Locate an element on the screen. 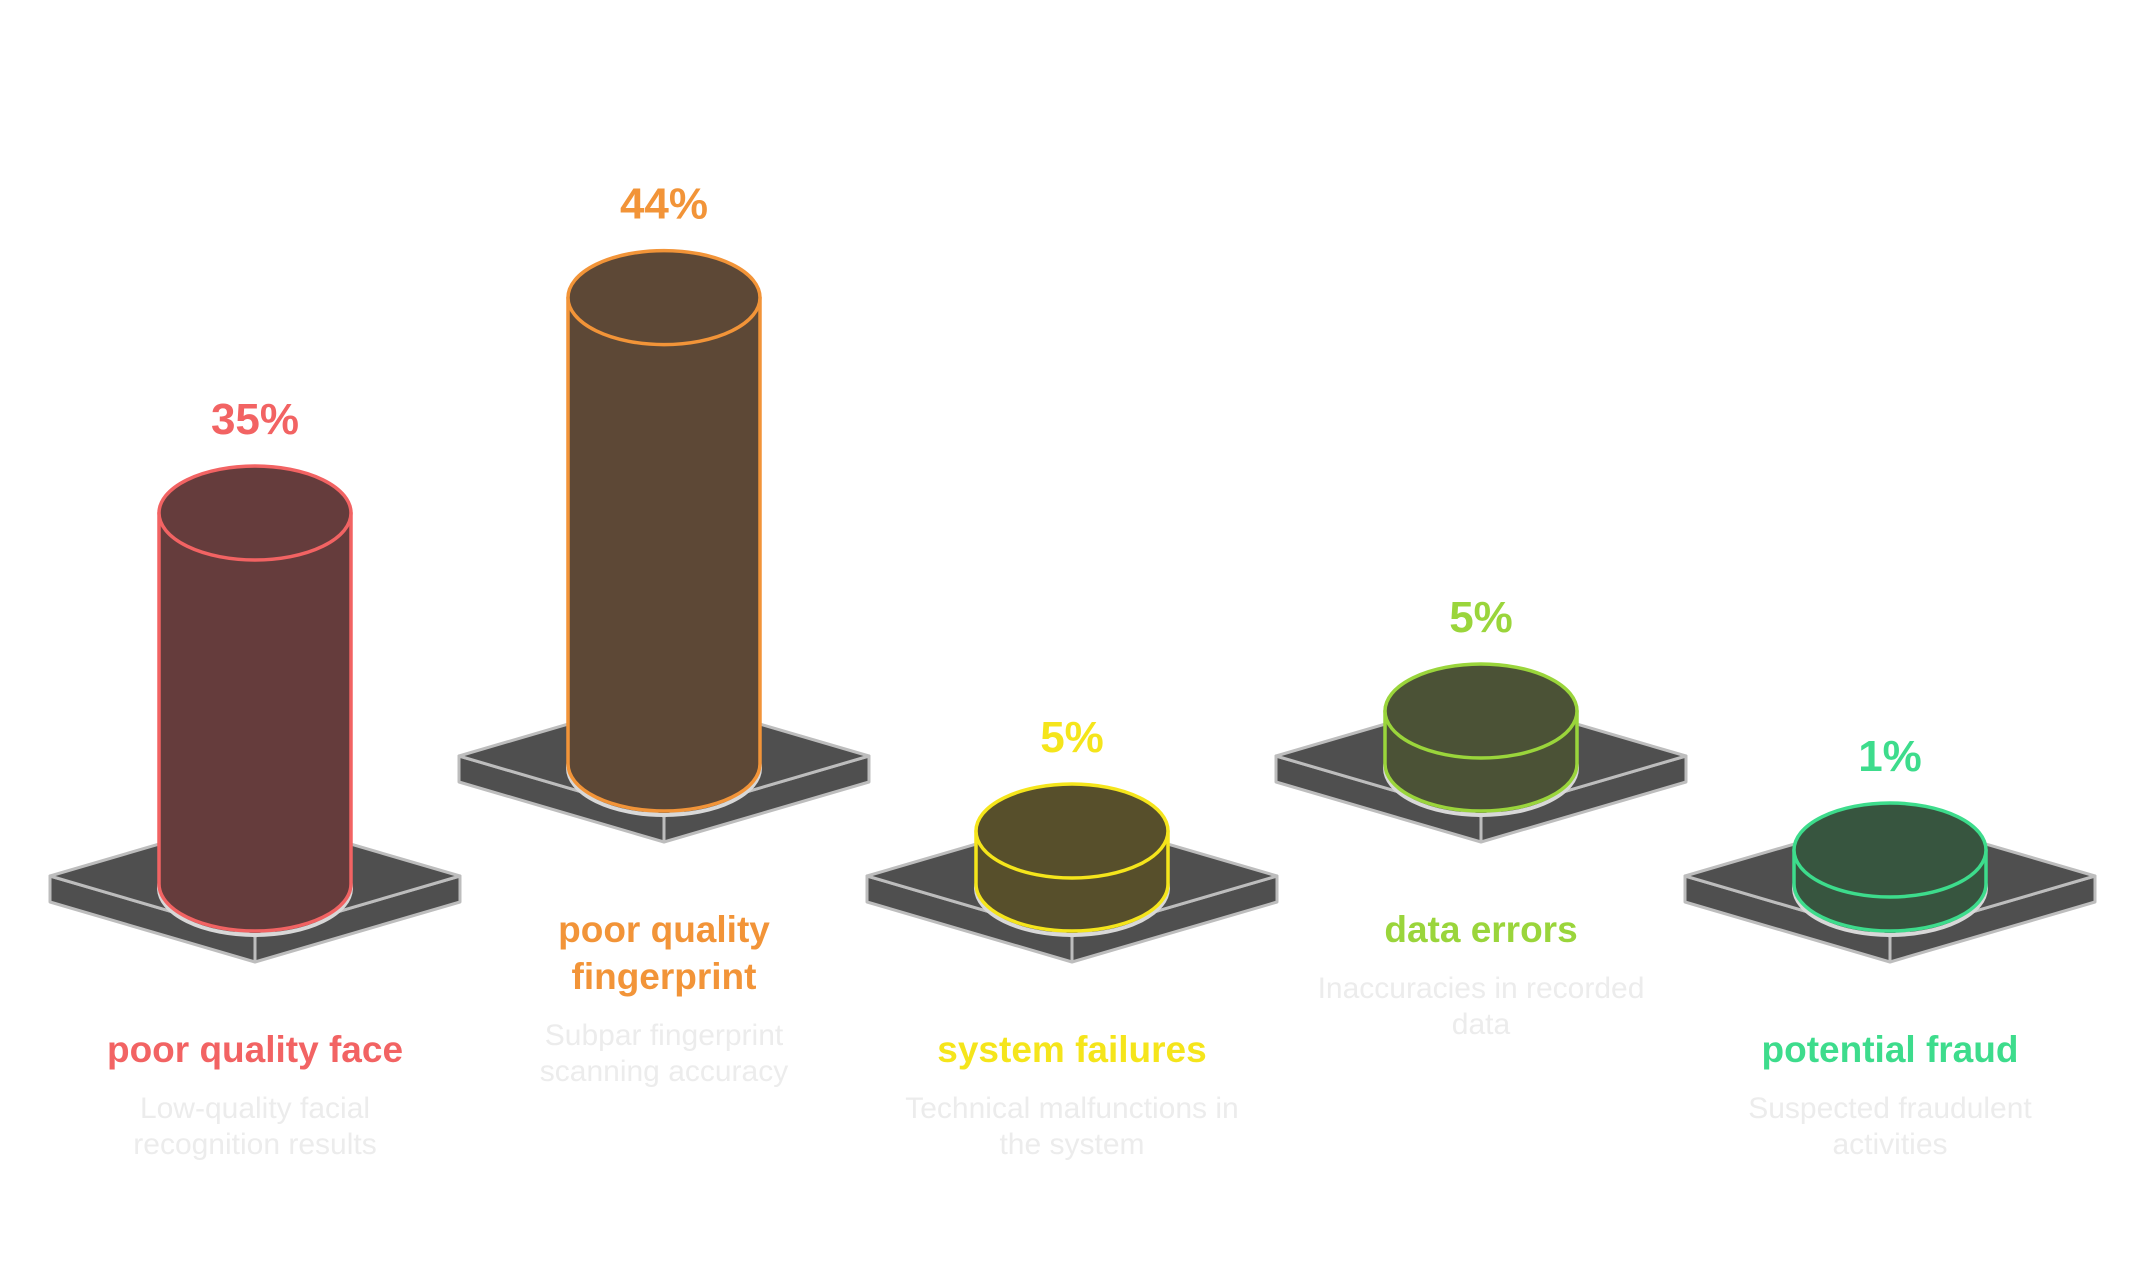 The height and width of the screenshot is (1269, 2140). category-description-5: Suspected fraudulent activities is located at coordinates (1890, 1126).